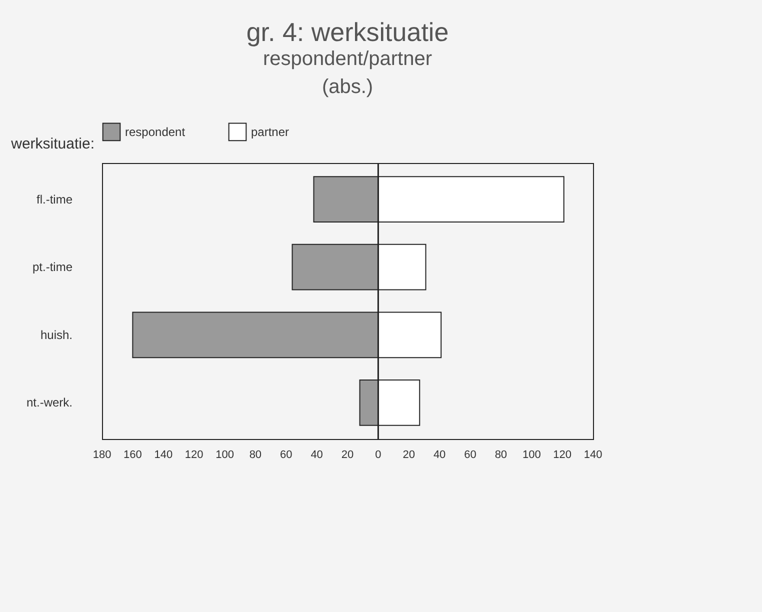 The image size is (762, 612). What do you see at coordinates (54, 199) in the screenshot?
I see `y-tick-label: fl.-time` at bounding box center [54, 199].